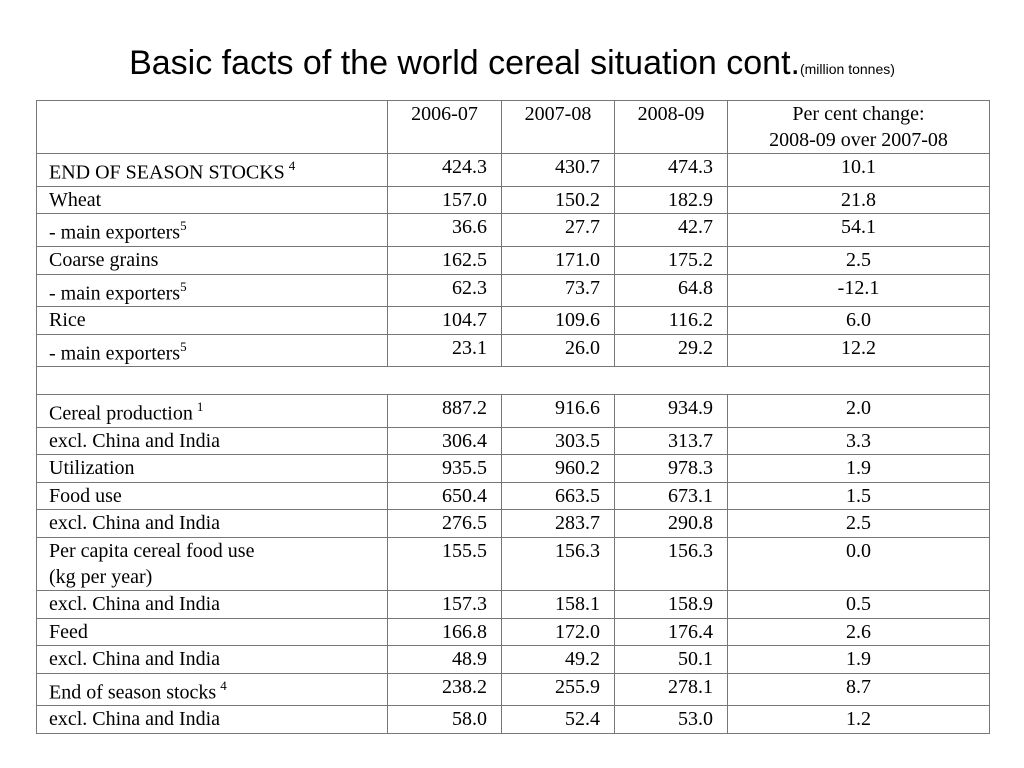 This screenshot has height=768, width=1024. What do you see at coordinates (444, 320) in the screenshot?
I see `value-2006-07: 104.7` at bounding box center [444, 320].